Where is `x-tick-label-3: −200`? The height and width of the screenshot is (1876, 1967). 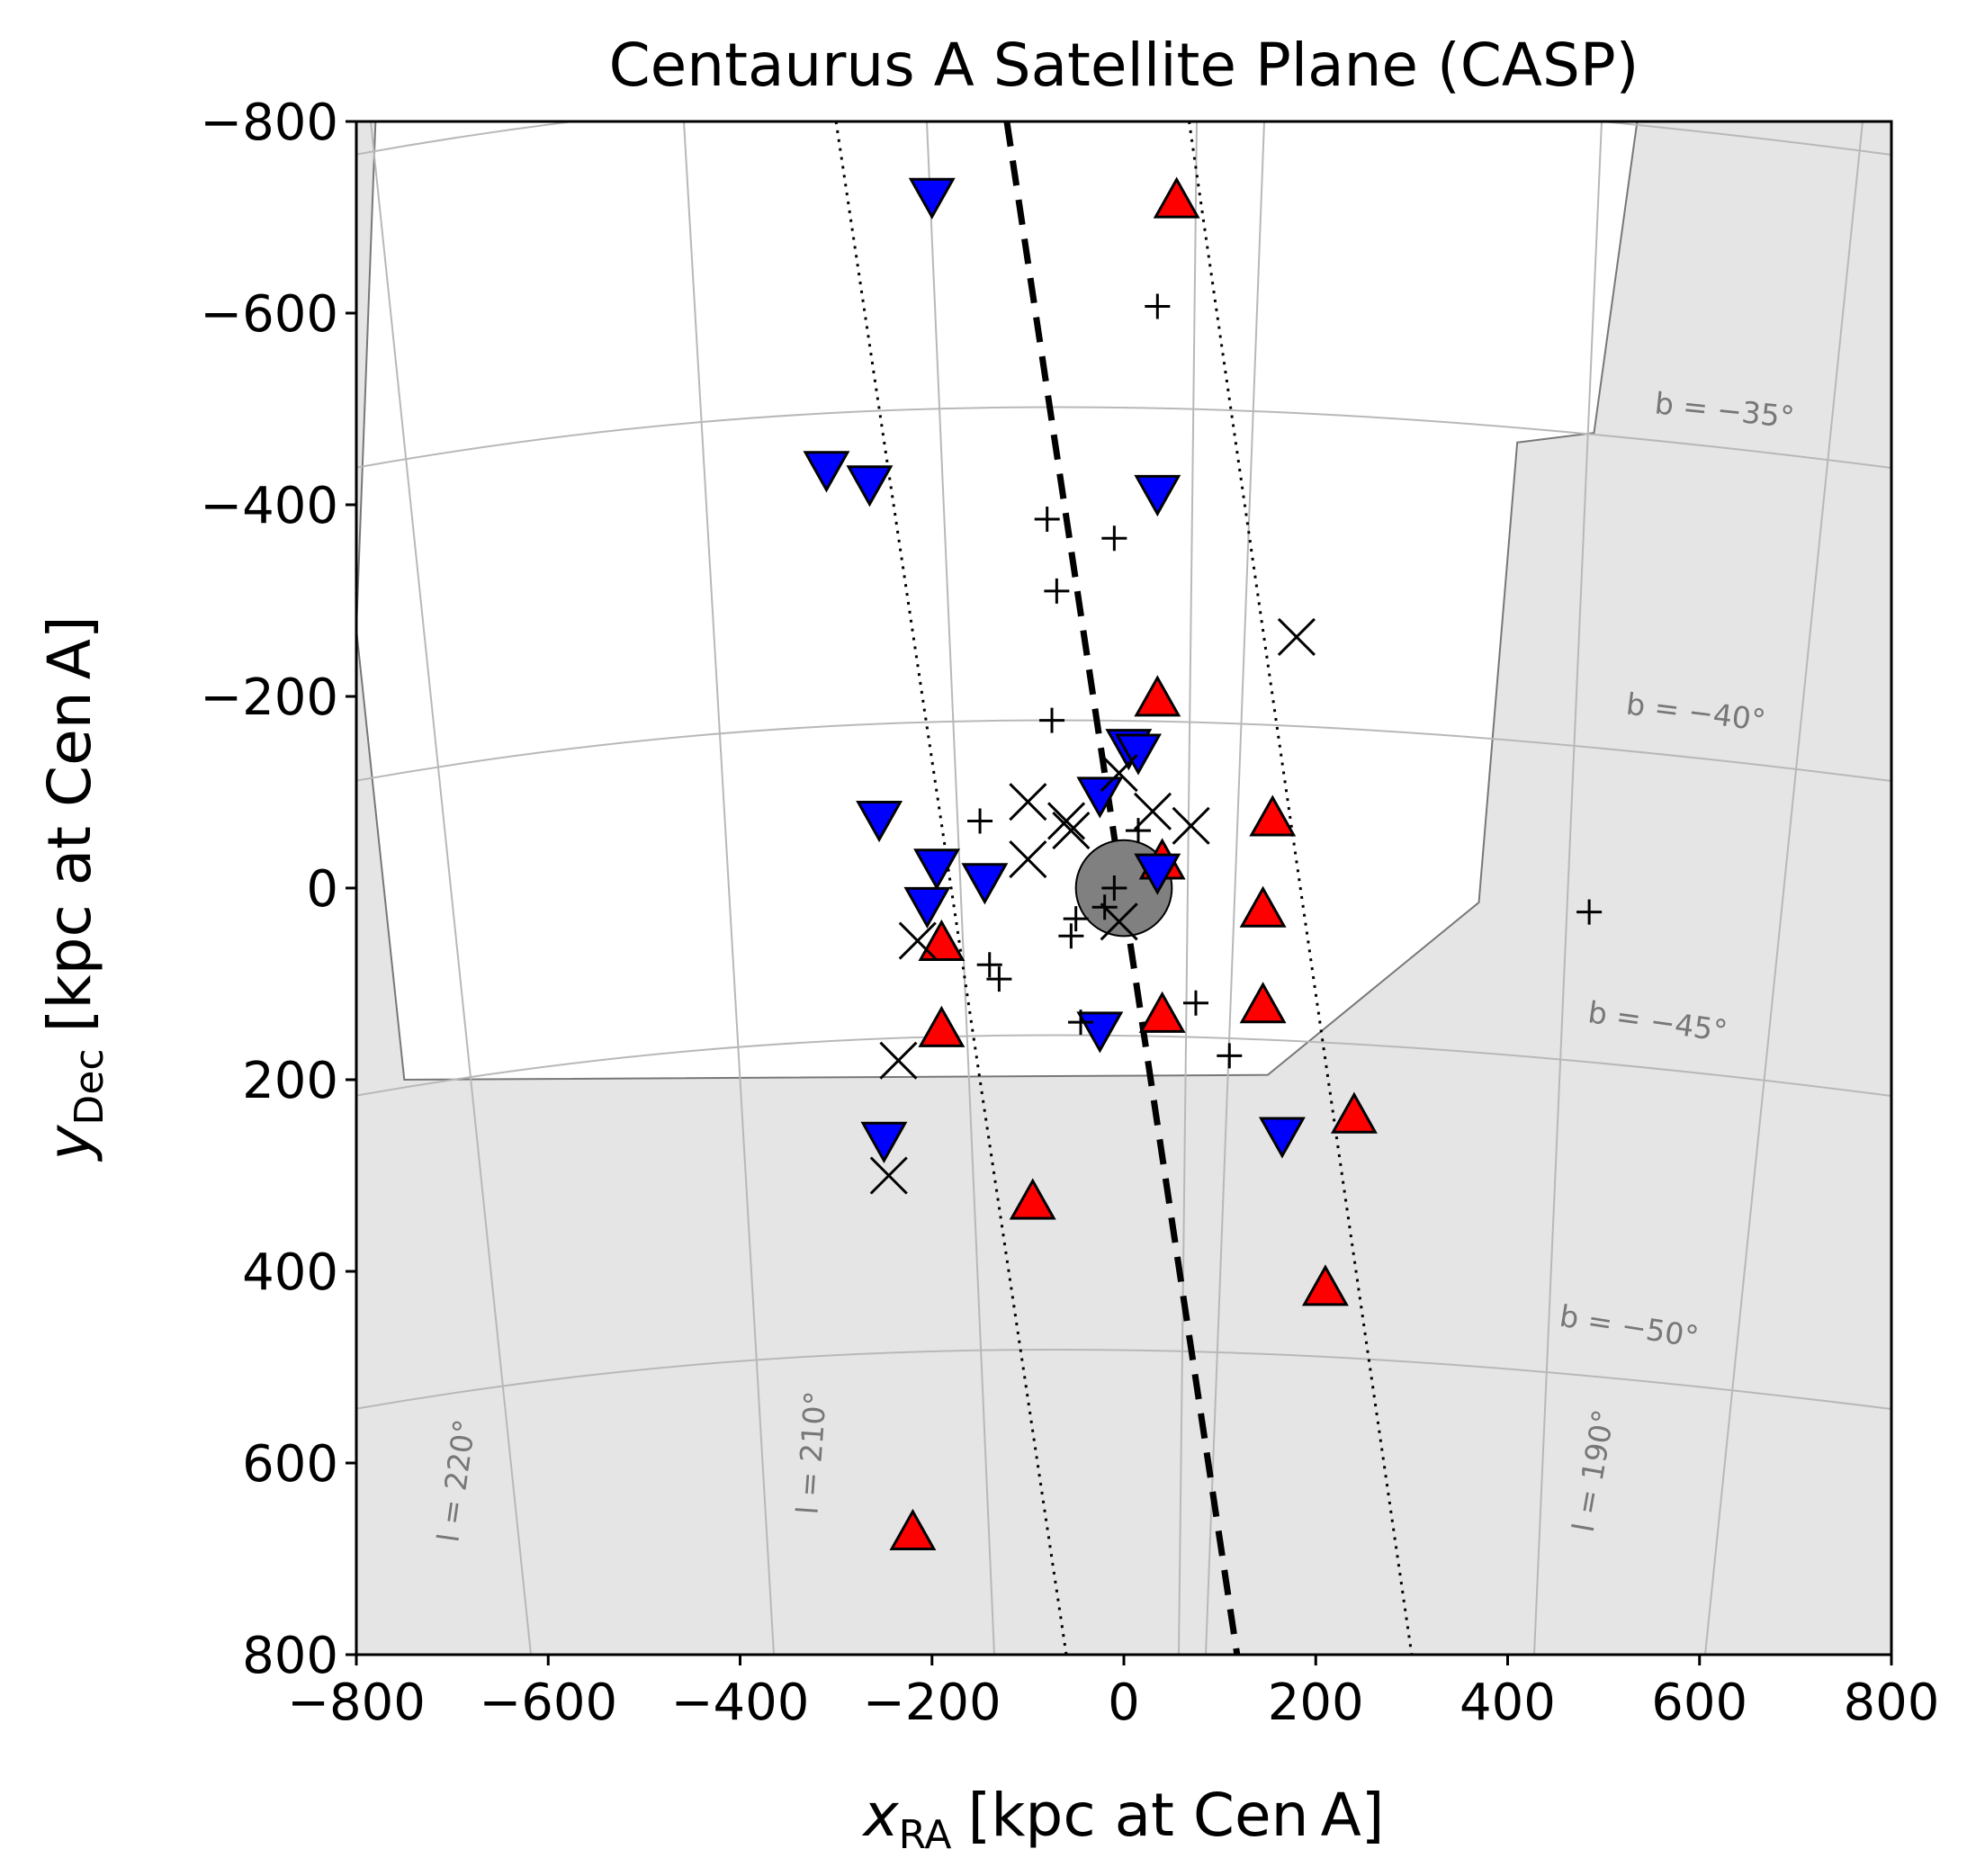 x-tick-label-3: −200 is located at coordinates (932, 1703).